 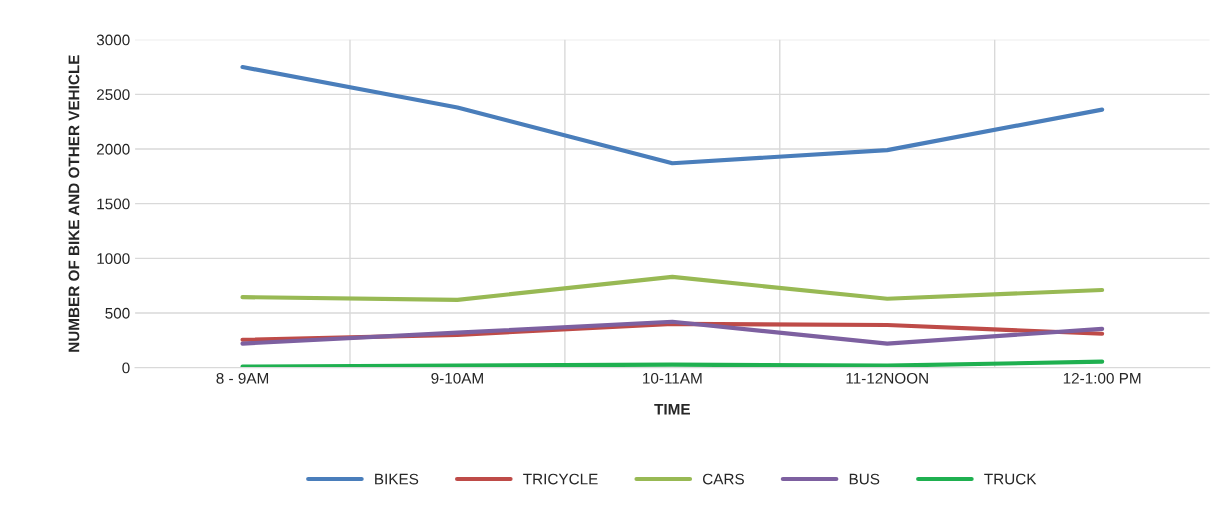 What do you see at coordinates (113, 40) in the screenshot?
I see `y-tick-label: 3000` at bounding box center [113, 40].